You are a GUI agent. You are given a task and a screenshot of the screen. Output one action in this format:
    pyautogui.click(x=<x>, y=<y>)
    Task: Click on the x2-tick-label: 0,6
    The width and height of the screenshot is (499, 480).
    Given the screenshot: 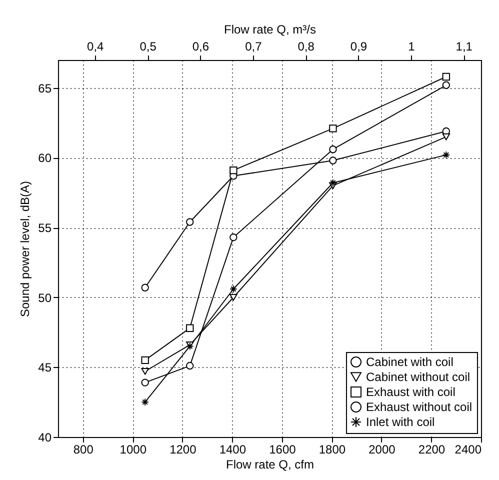 What is the action you would take?
    pyautogui.click(x=201, y=47)
    